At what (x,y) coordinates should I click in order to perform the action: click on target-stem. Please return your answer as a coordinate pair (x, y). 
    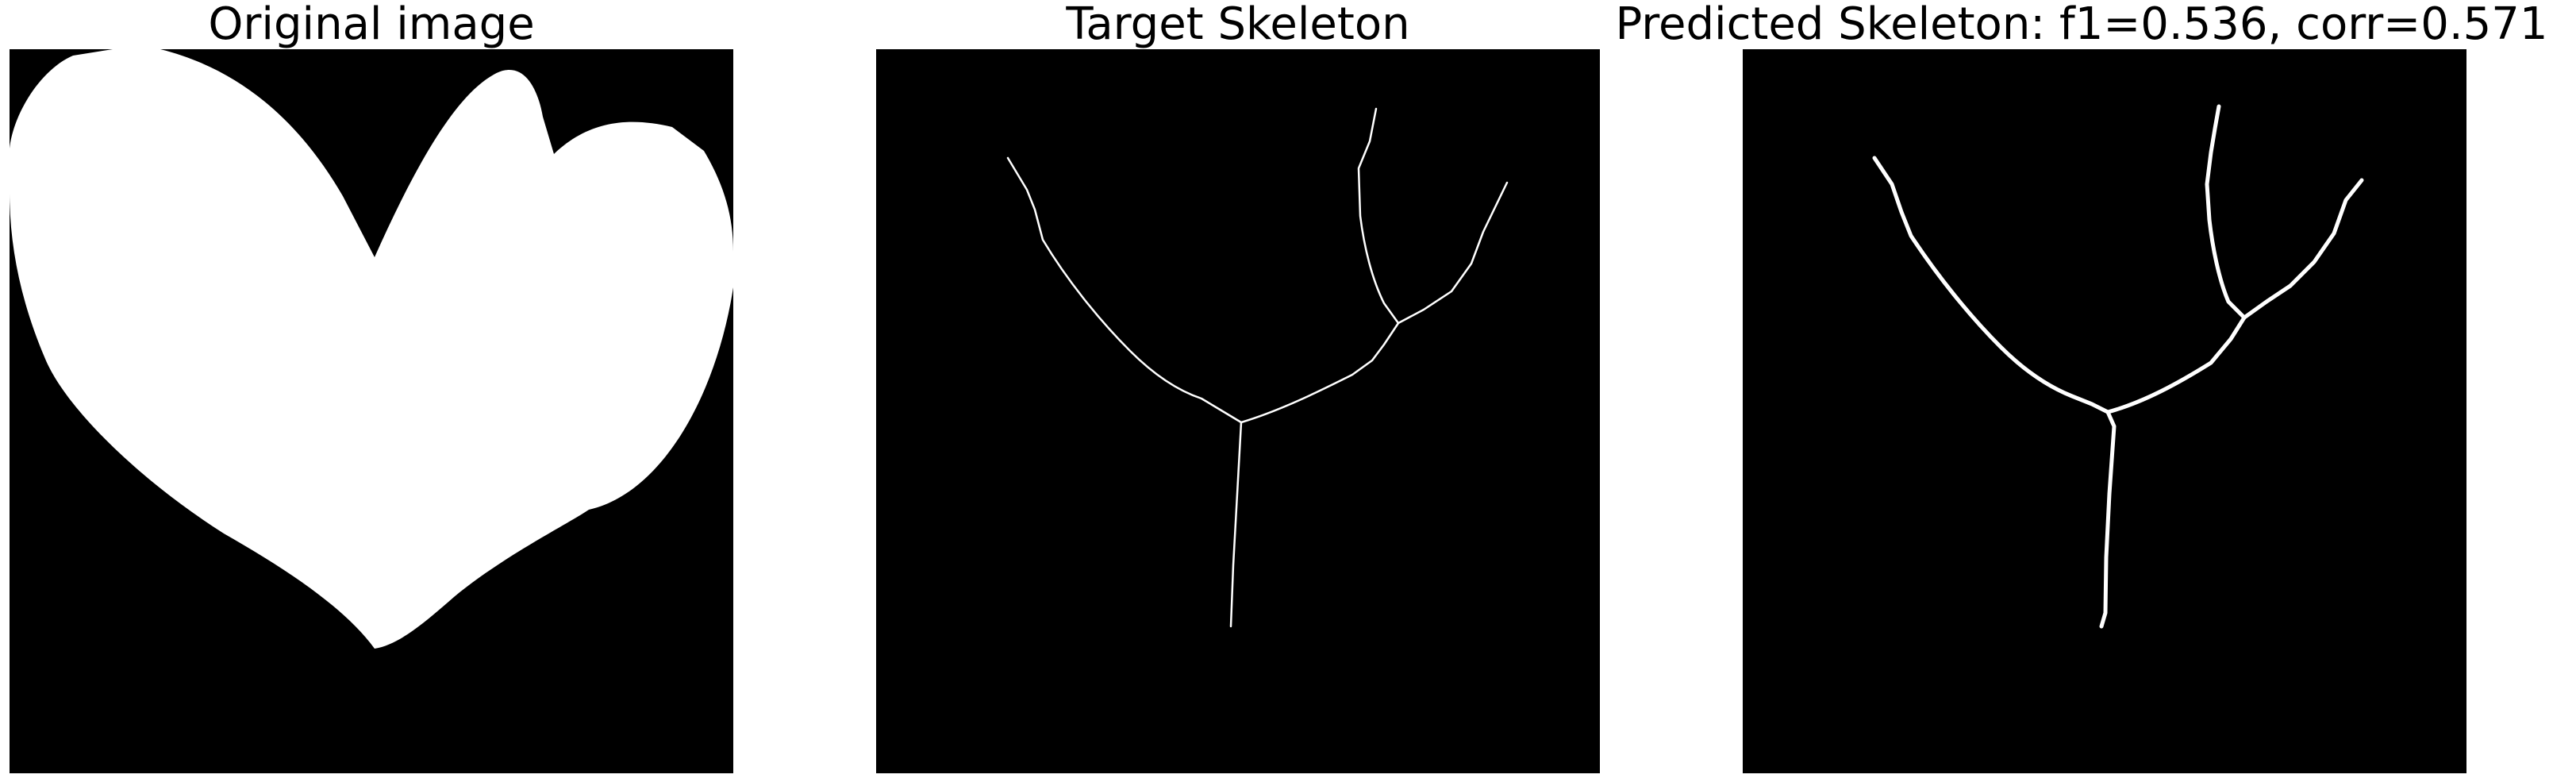
    Looking at the image, I should click on (1236, 524).